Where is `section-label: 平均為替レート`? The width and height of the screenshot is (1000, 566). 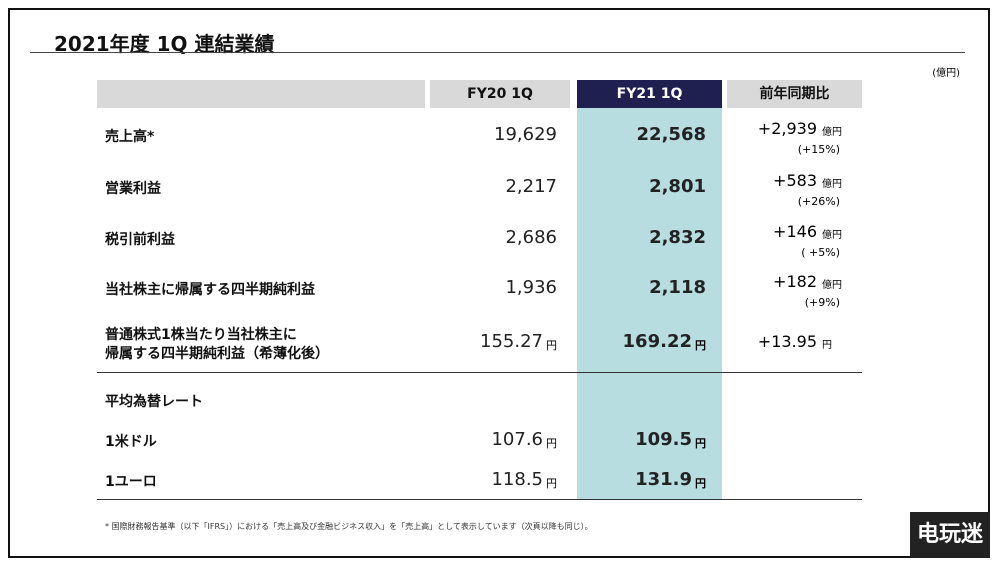 section-label: 平均為替レート is located at coordinates (154, 402).